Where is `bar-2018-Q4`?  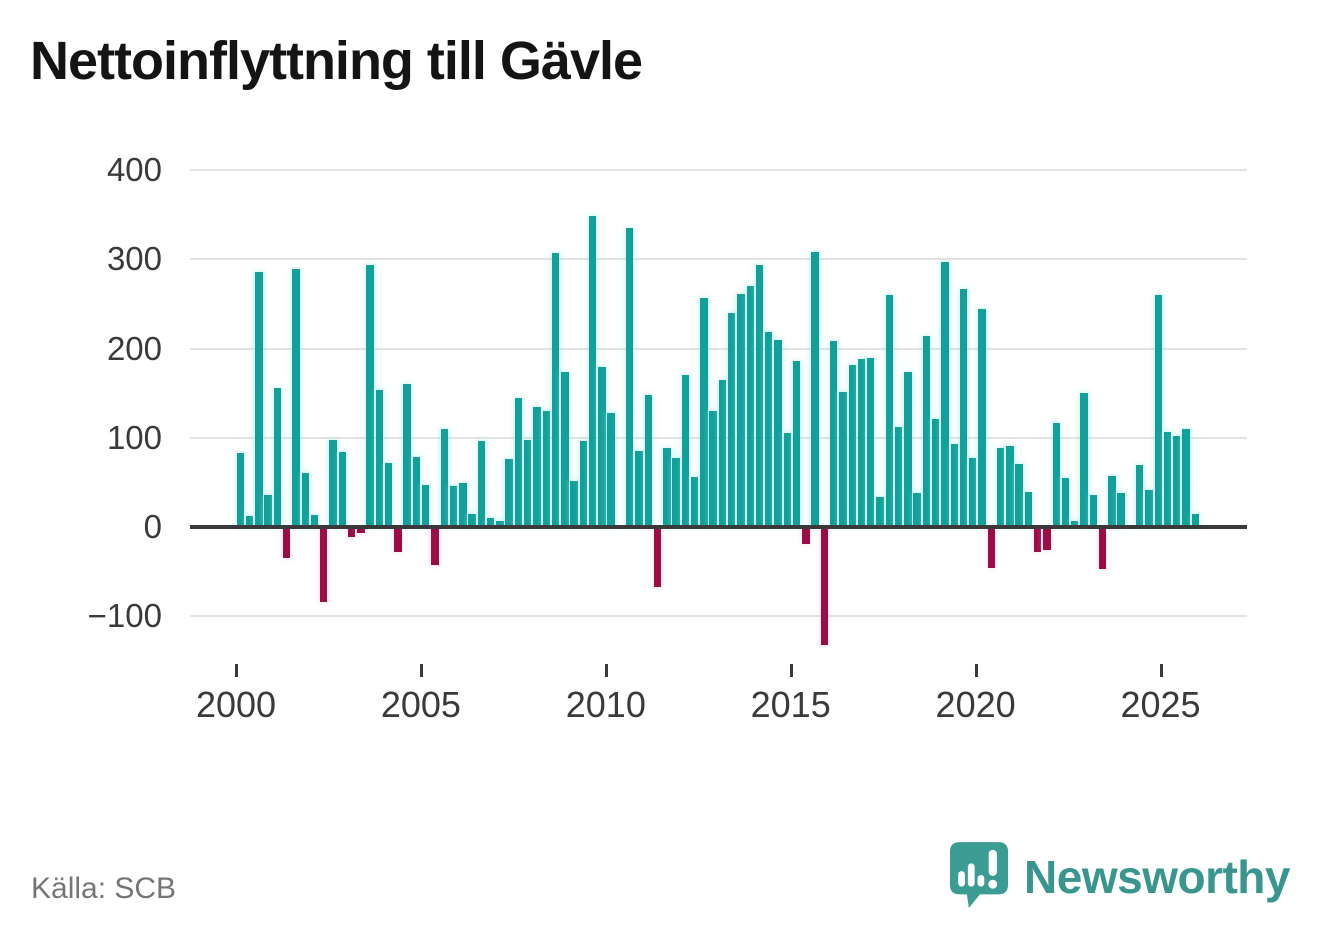
bar-2018-Q4 is located at coordinates (936, 473).